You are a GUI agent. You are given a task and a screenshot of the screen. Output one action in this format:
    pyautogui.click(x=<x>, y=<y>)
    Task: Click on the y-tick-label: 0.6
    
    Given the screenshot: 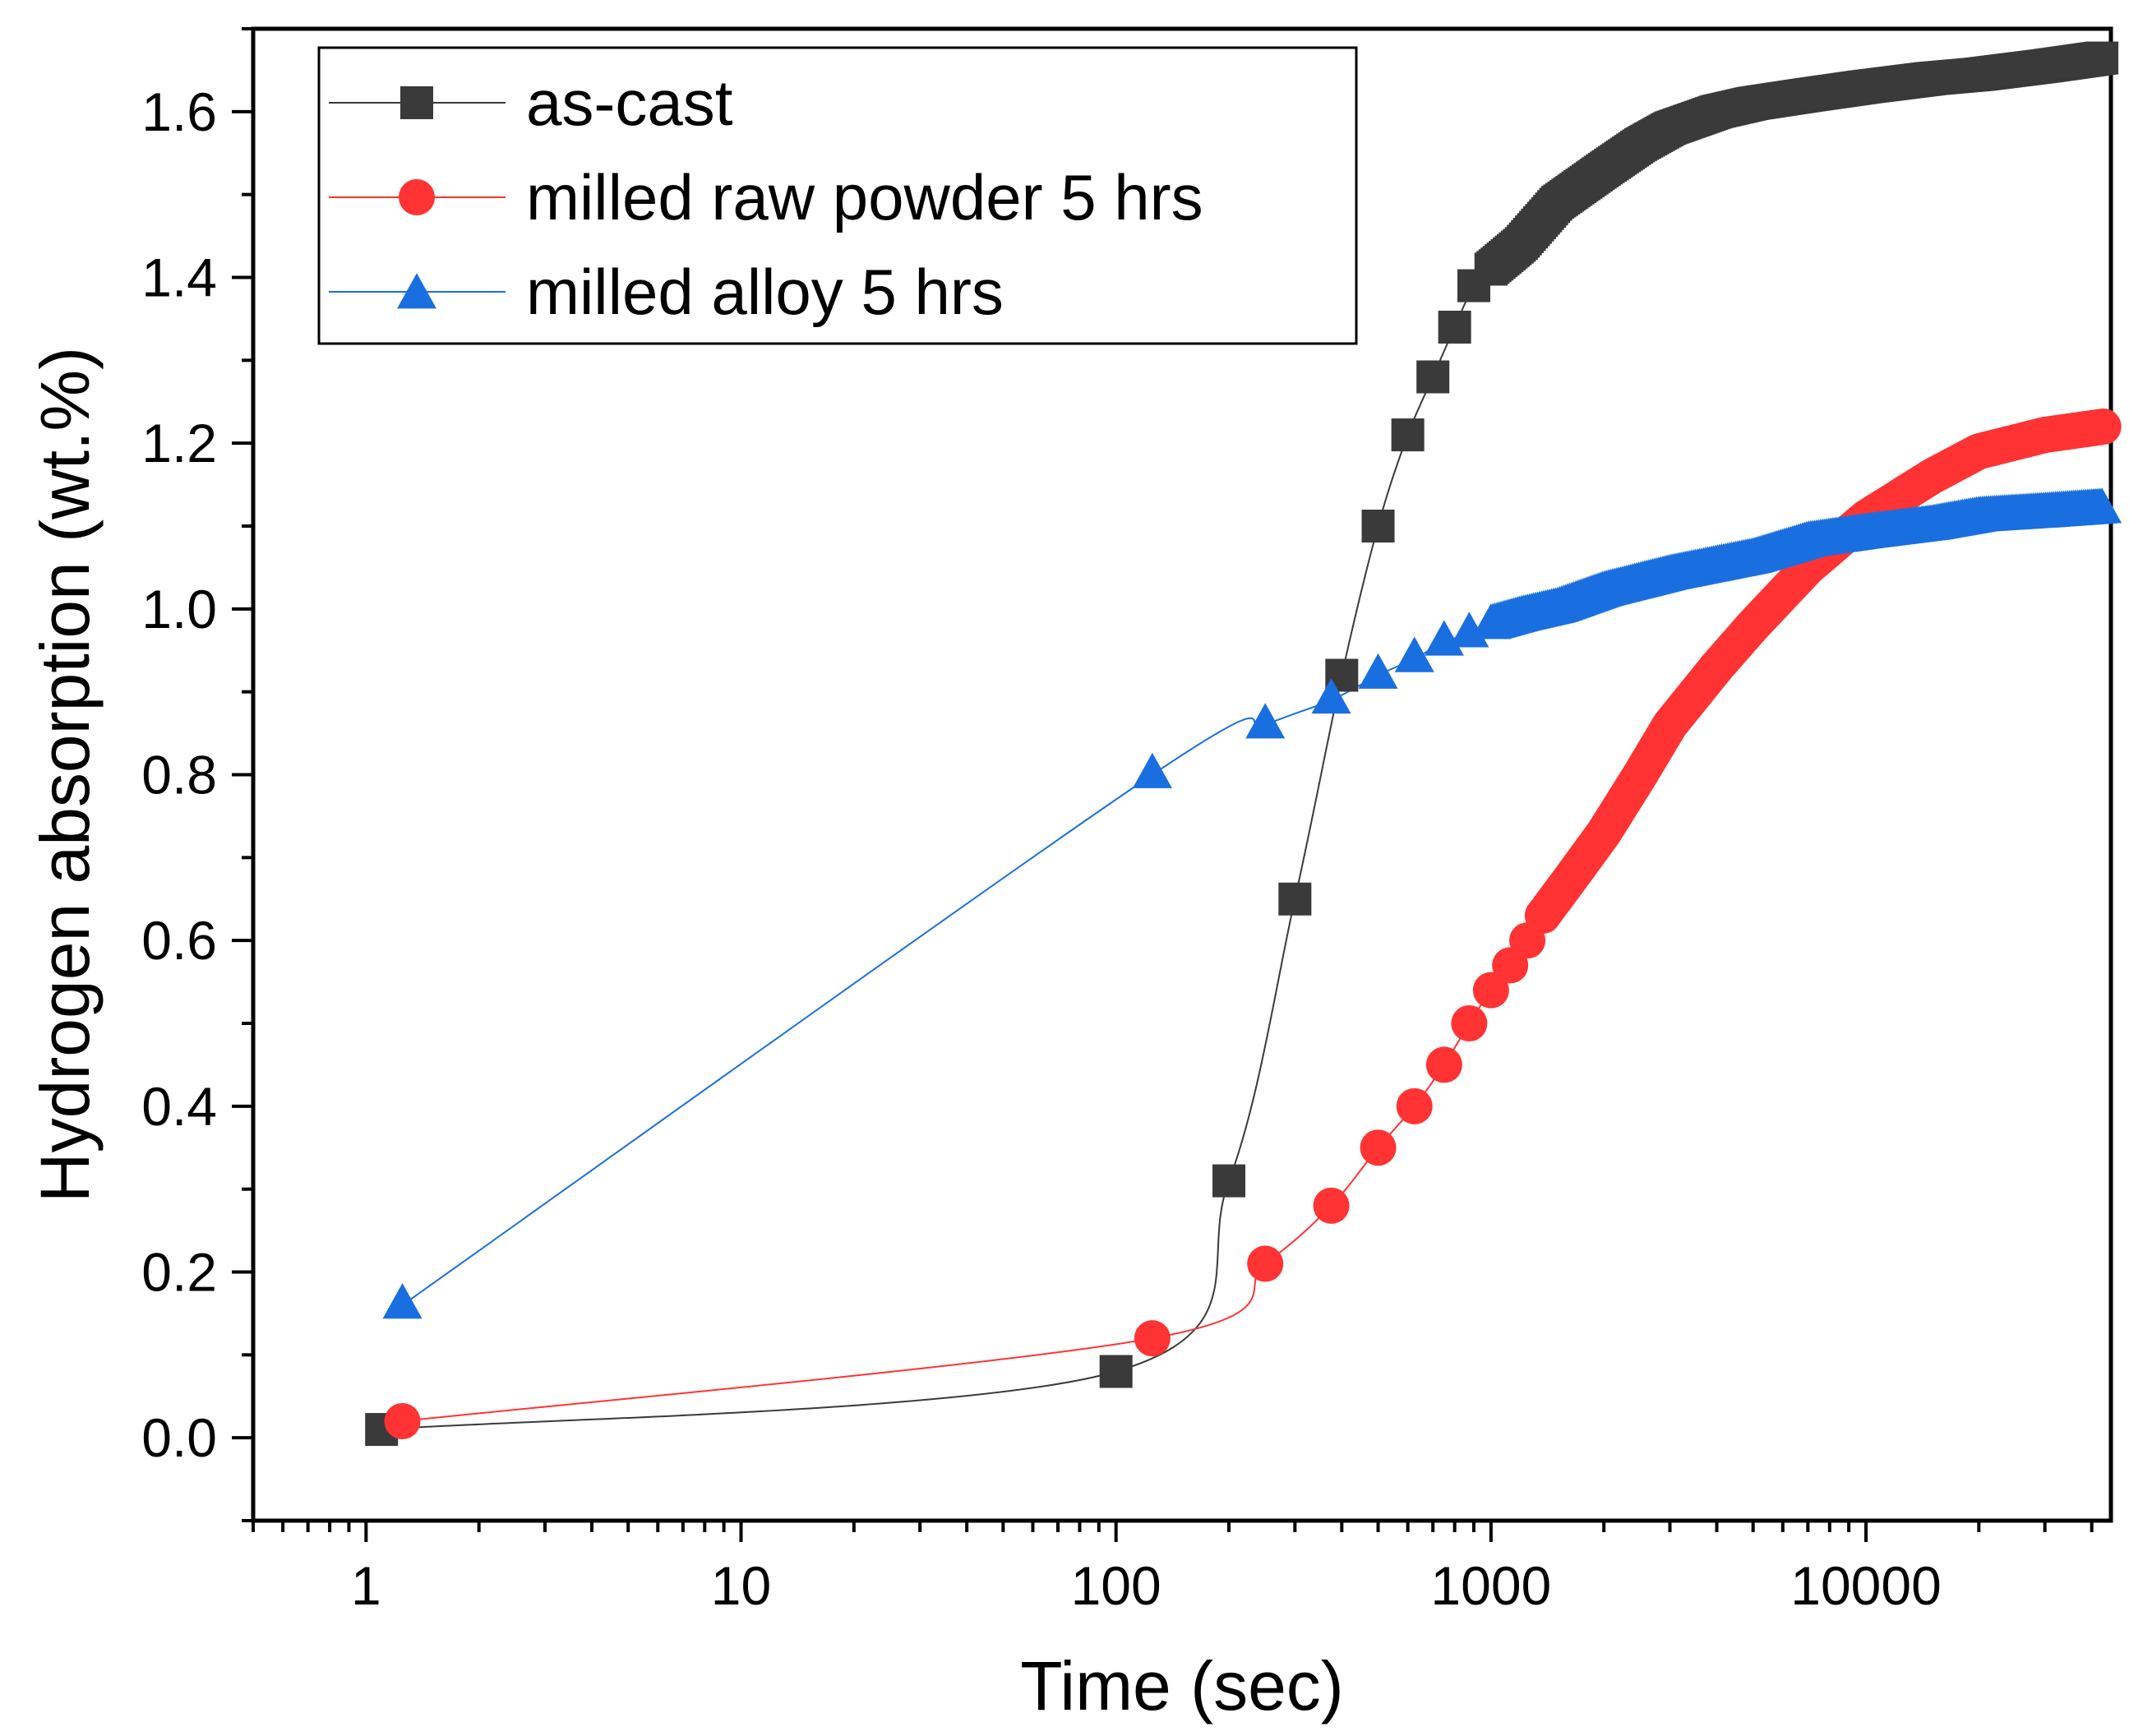 What is the action you would take?
    pyautogui.click(x=179, y=941)
    